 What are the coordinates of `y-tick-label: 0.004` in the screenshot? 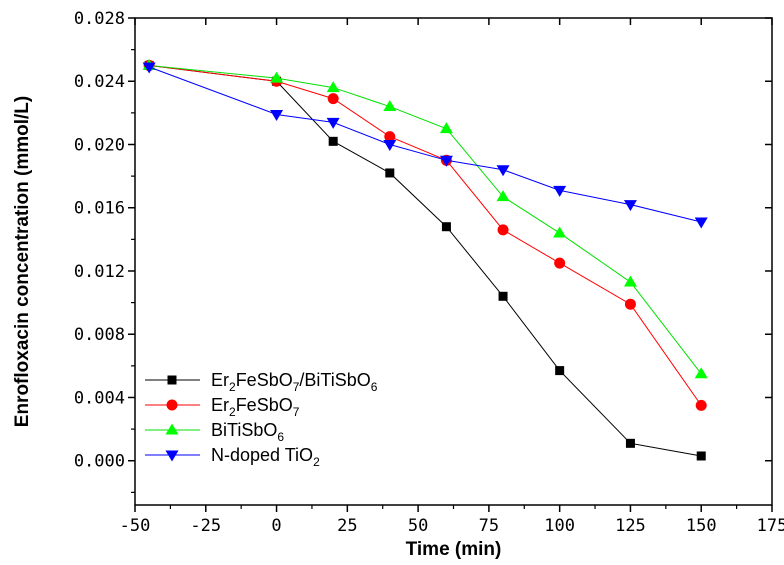 It's located at (99, 398).